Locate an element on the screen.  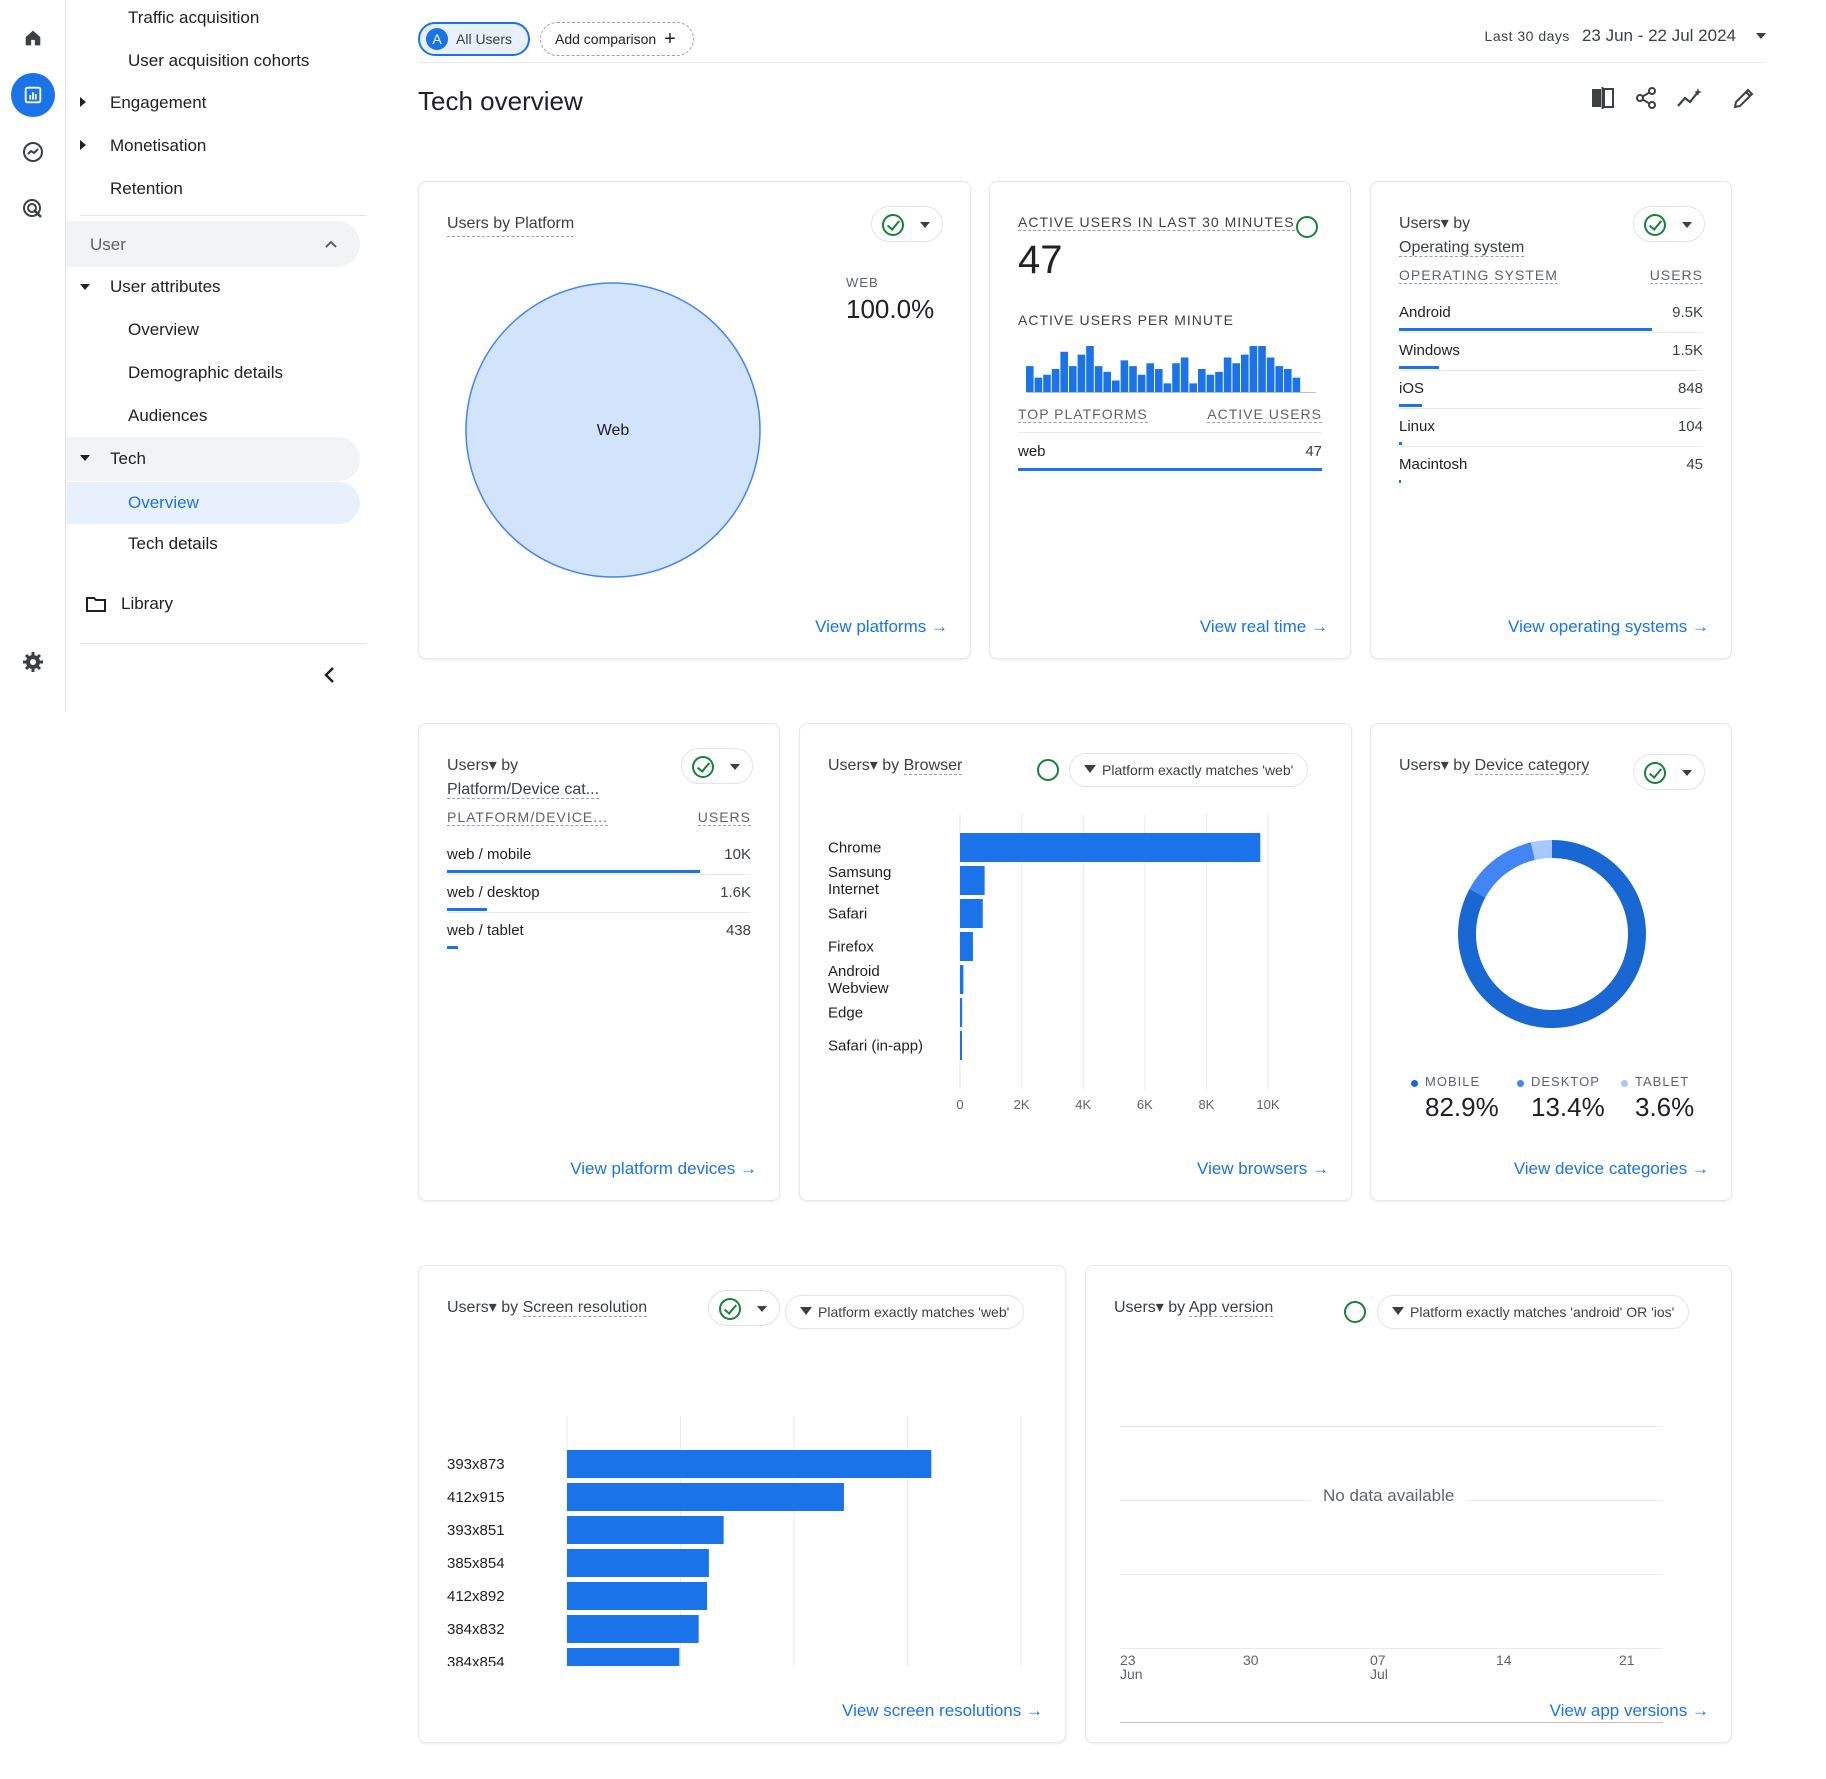
view-platforms-link: View platforms is located at coordinates (881, 627).